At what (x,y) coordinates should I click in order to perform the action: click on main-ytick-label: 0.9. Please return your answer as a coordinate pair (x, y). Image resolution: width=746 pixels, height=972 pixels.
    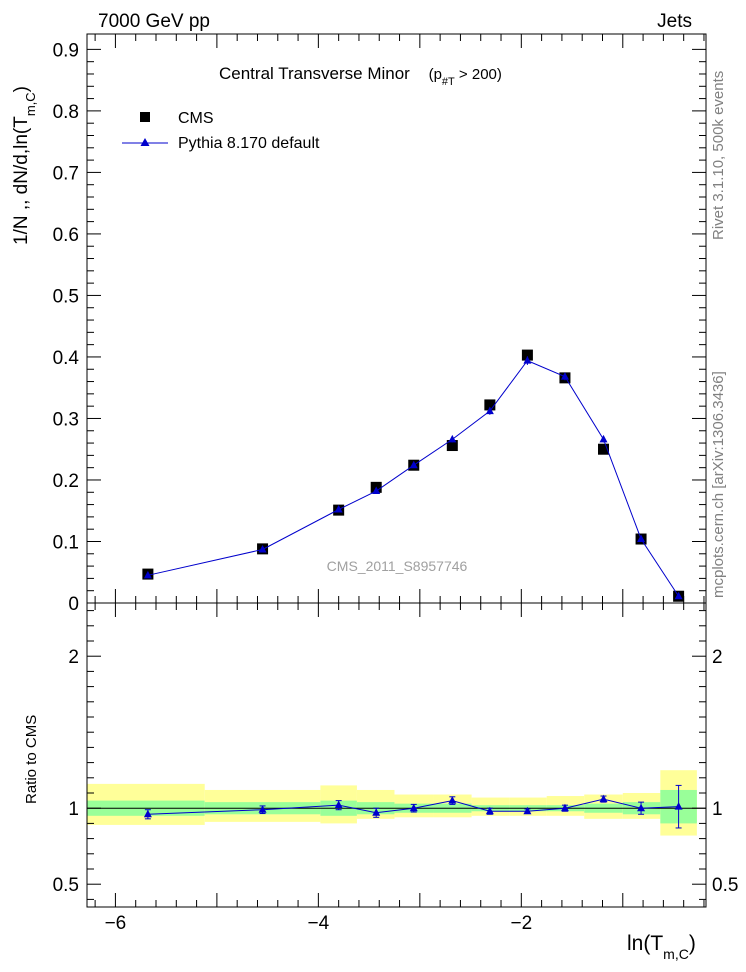
    Looking at the image, I should click on (66, 50).